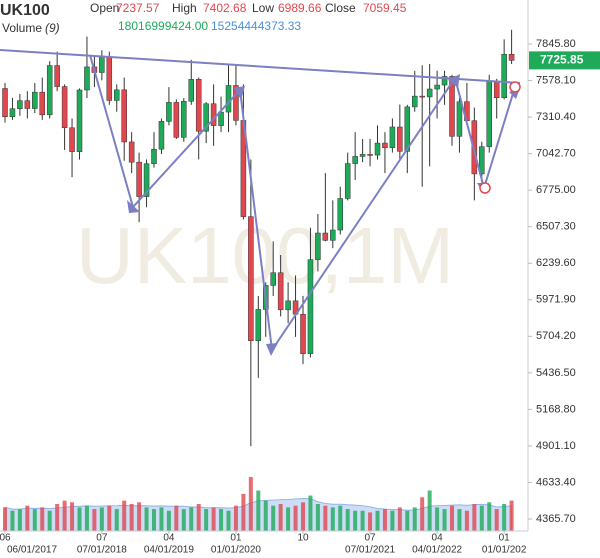 The image size is (600, 558). What do you see at coordinates (236, 538) in the screenshot?
I see `x-tick-label: 01` at bounding box center [236, 538].